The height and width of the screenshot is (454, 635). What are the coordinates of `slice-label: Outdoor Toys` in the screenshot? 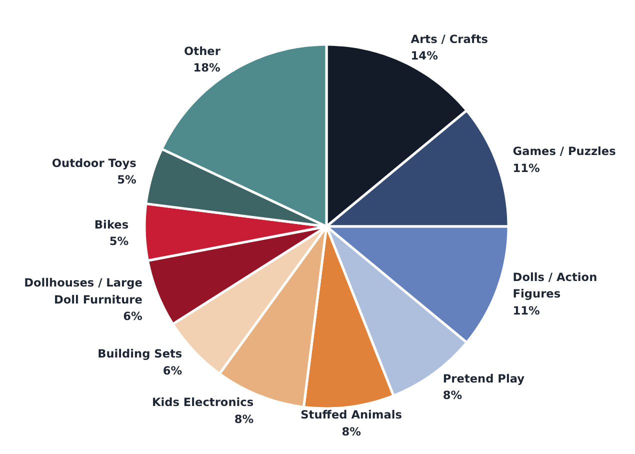 It's located at (94, 163).